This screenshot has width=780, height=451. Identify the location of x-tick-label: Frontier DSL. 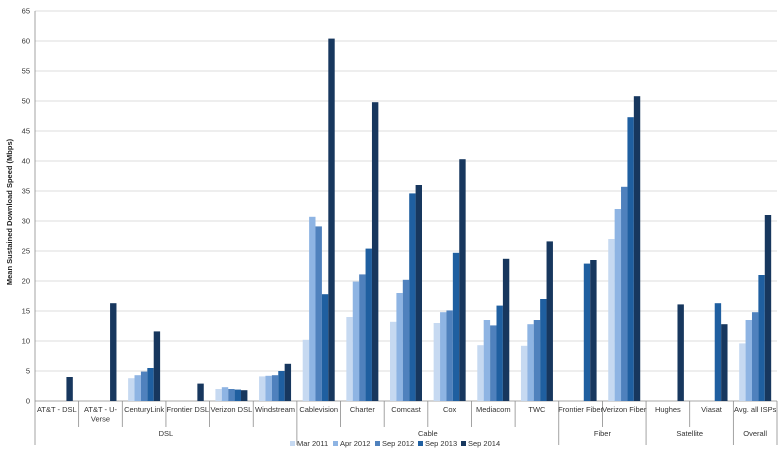
(188, 409).